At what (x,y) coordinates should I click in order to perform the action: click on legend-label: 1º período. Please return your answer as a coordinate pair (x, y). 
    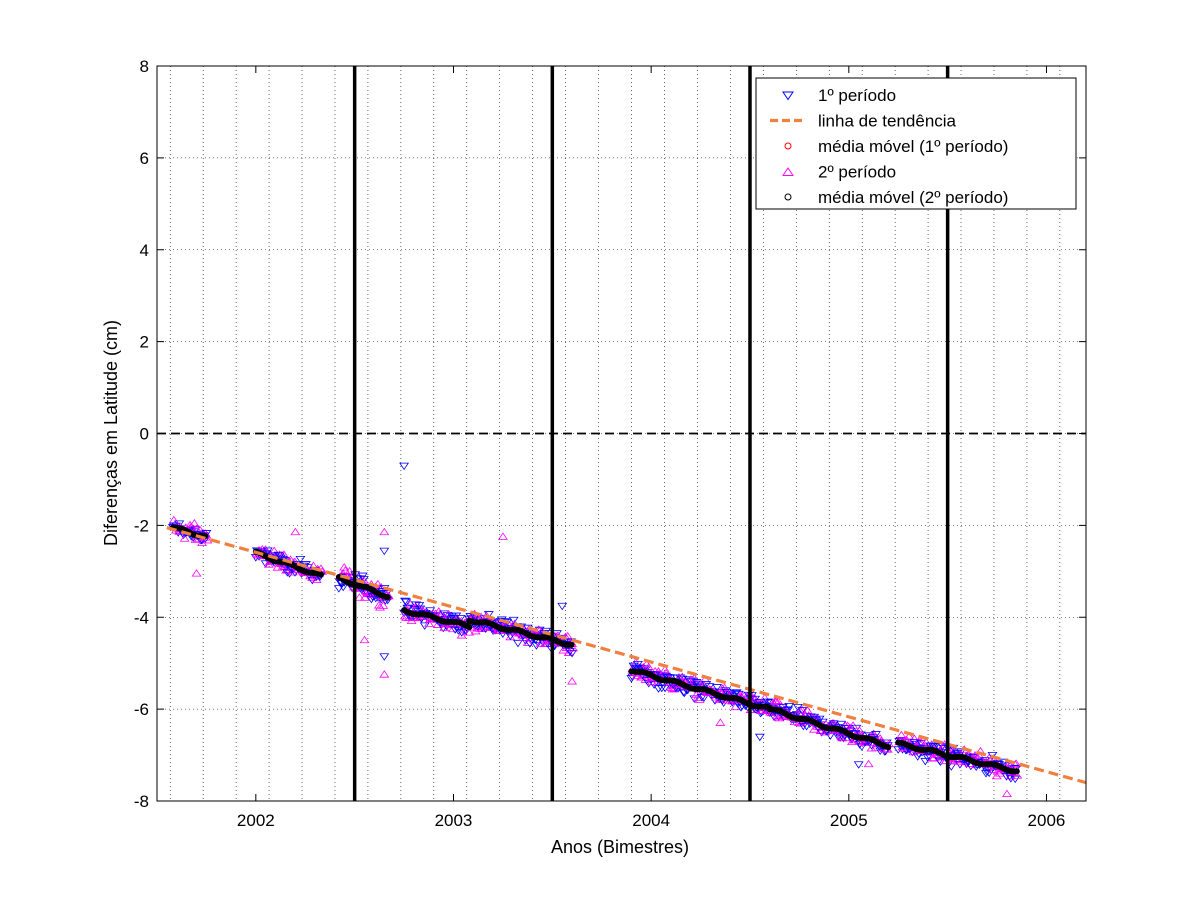
    Looking at the image, I should click on (857, 95).